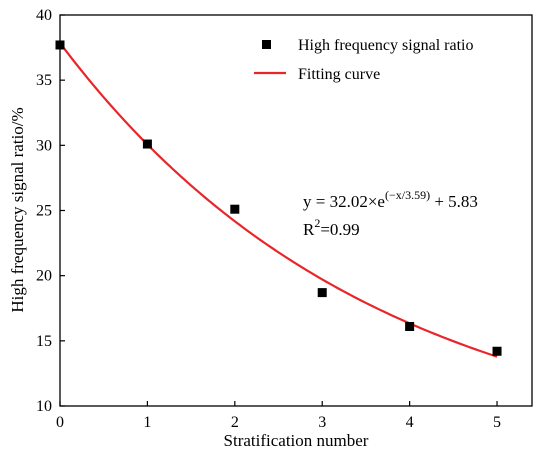 This screenshot has height=459, width=550. Describe the element at coordinates (322, 422) in the screenshot. I see `x-tick-label: 3` at that location.